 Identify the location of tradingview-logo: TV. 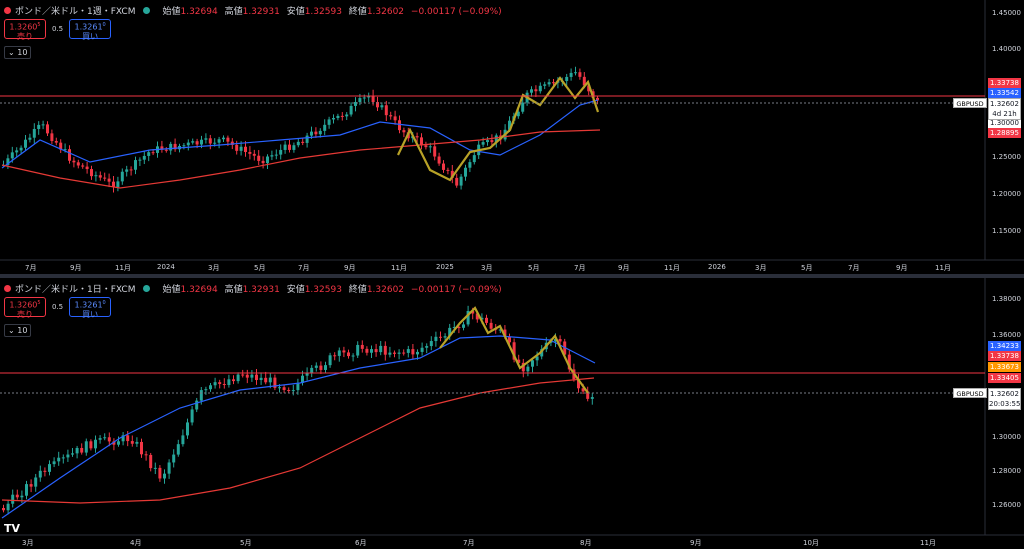
(12, 528).